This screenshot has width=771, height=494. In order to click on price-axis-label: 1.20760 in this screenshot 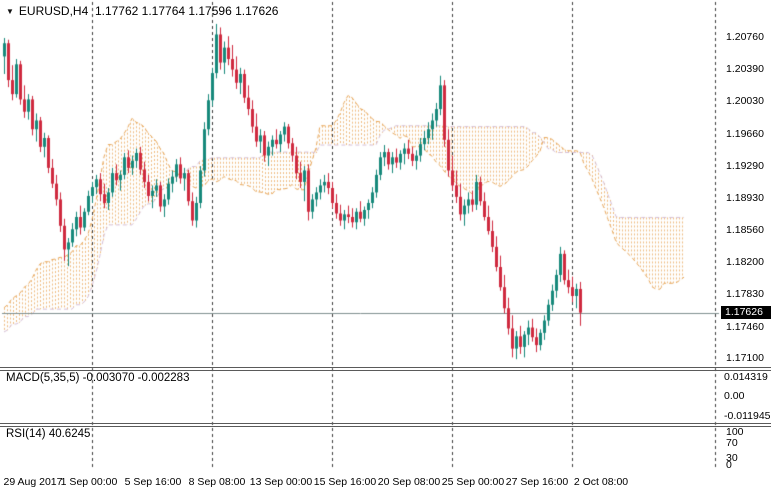, I will do `click(745, 36)`.